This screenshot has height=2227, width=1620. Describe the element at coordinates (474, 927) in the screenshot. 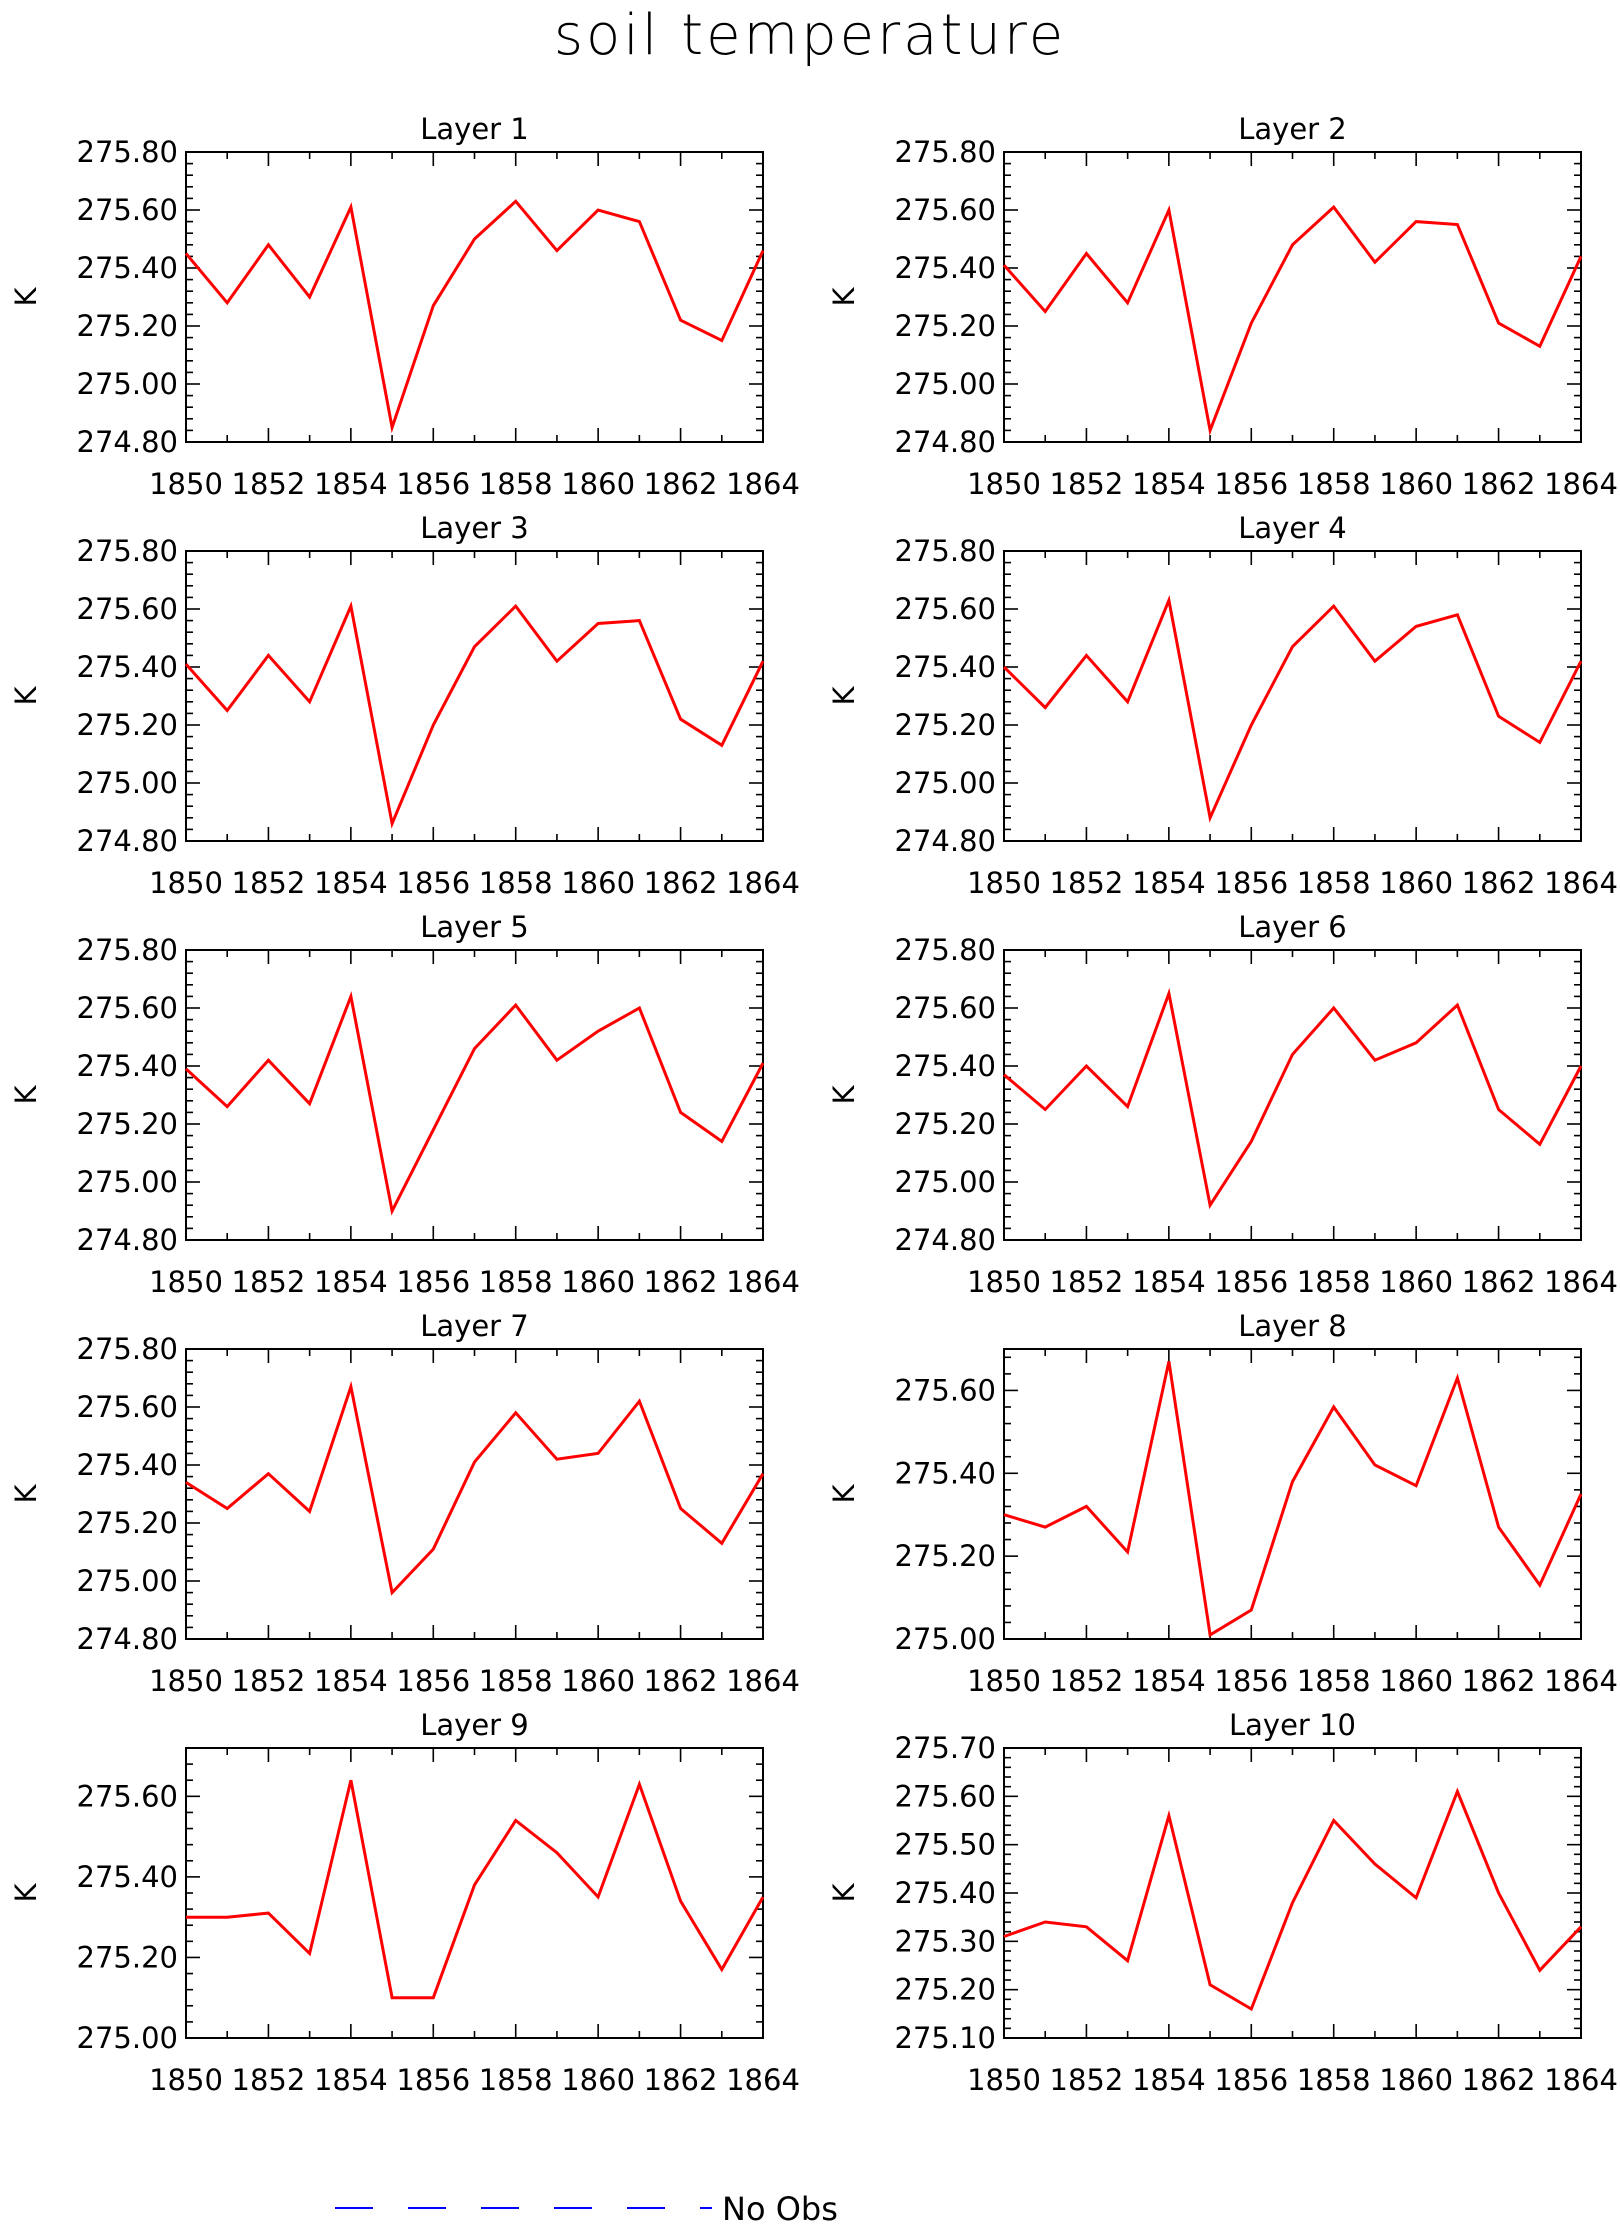

I see `panel-title: Layer 5` at that location.